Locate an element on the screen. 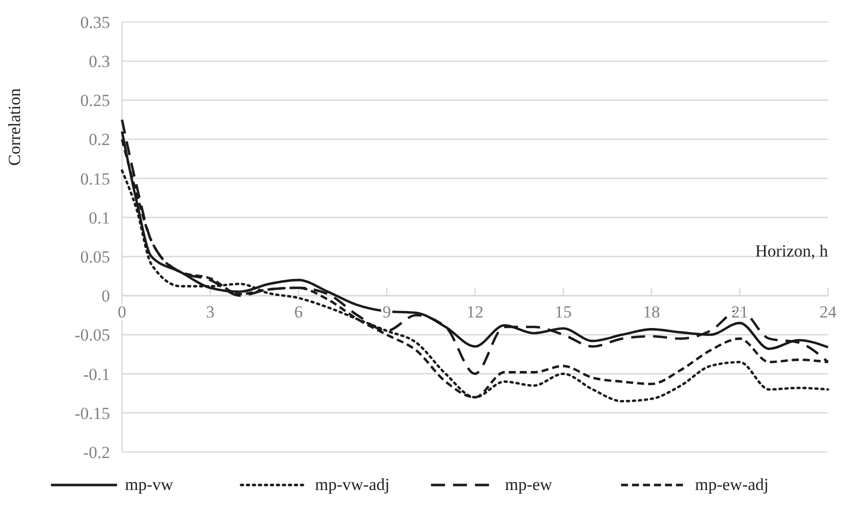 Image resolution: width=842 pixels, height=514 pixels. y-tick-label: 0 is located at coordinates (106, 296).